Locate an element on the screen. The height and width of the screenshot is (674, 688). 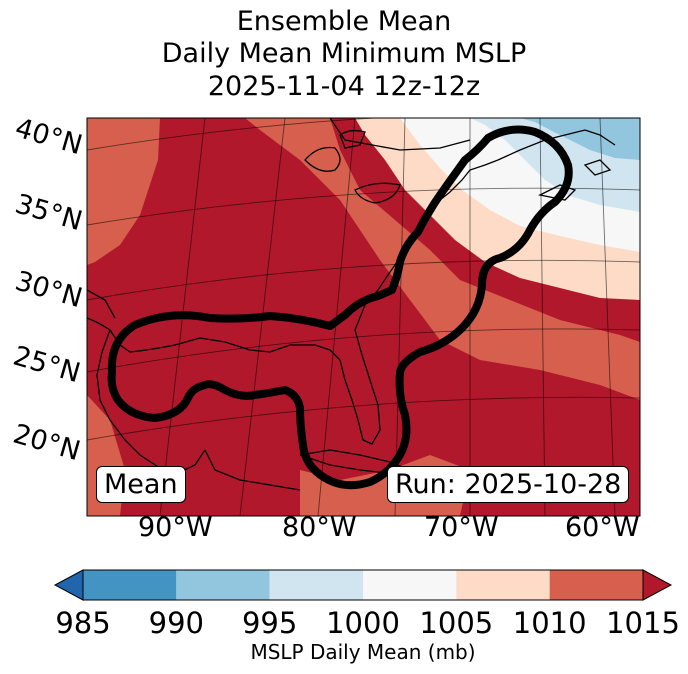
colorbar is located at coordinates (363, 585).